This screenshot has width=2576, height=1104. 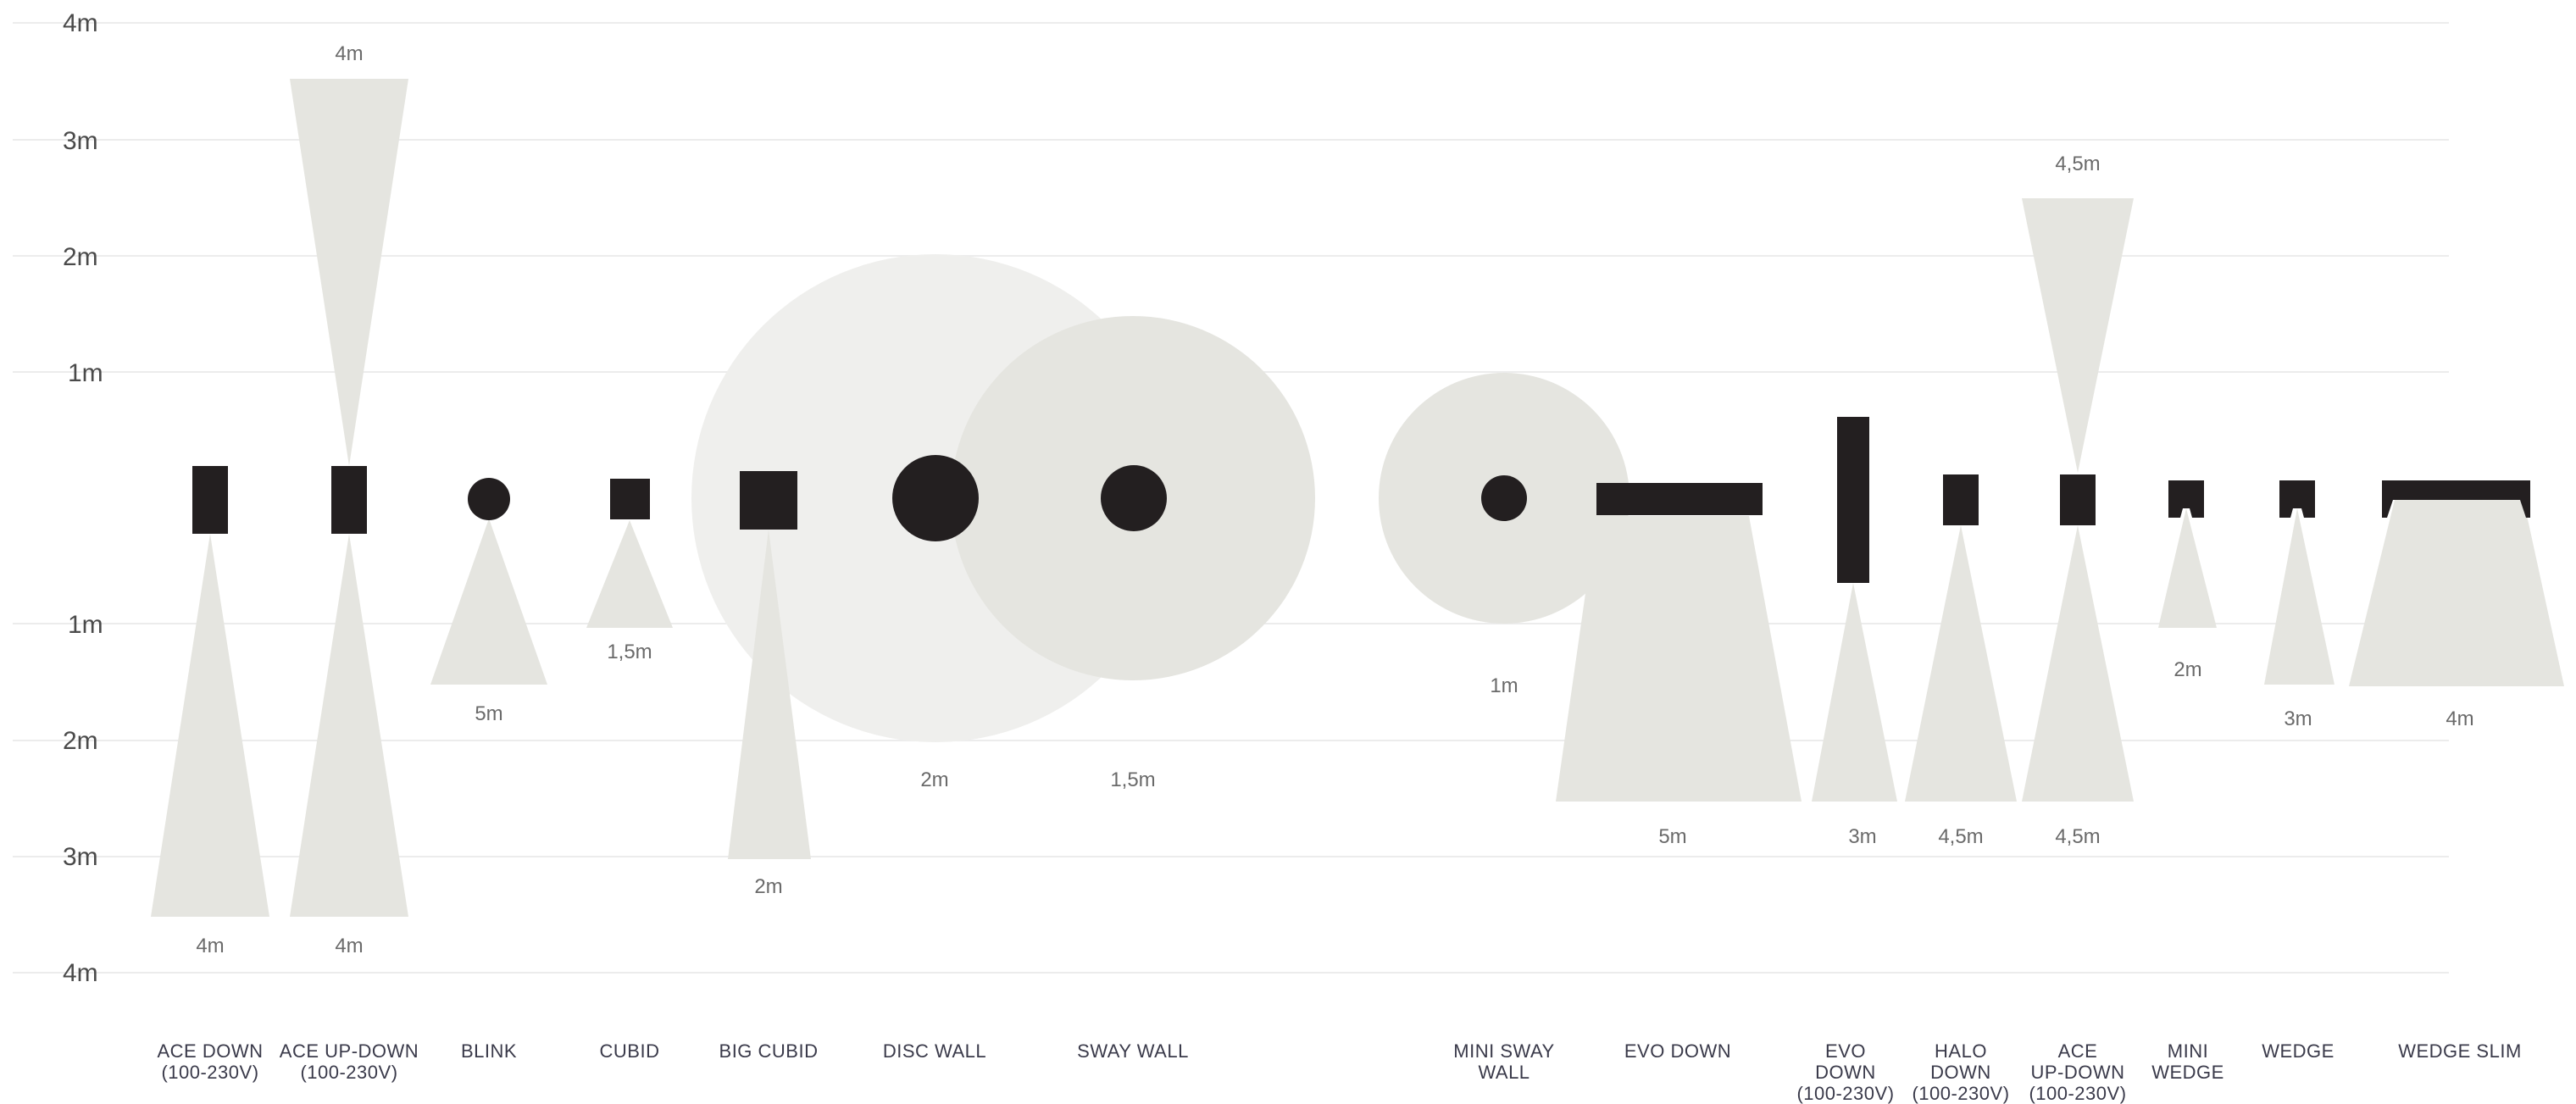 I want to click on product-name-line: ACE, so click(x=2078, y=1051).